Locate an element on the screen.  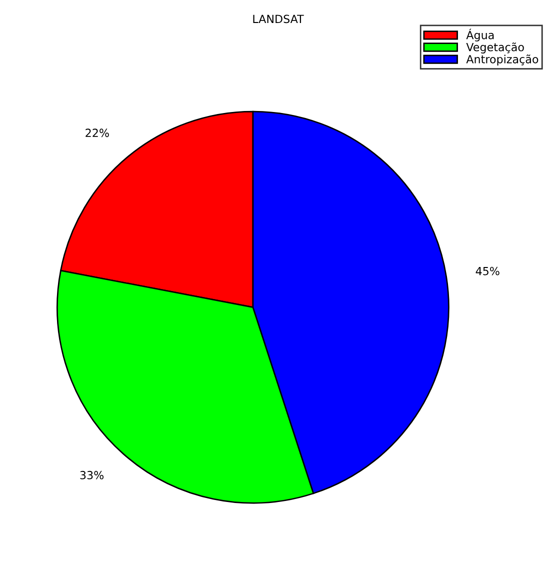
legend-label: Vegetação is located at coordinates (495, 48).